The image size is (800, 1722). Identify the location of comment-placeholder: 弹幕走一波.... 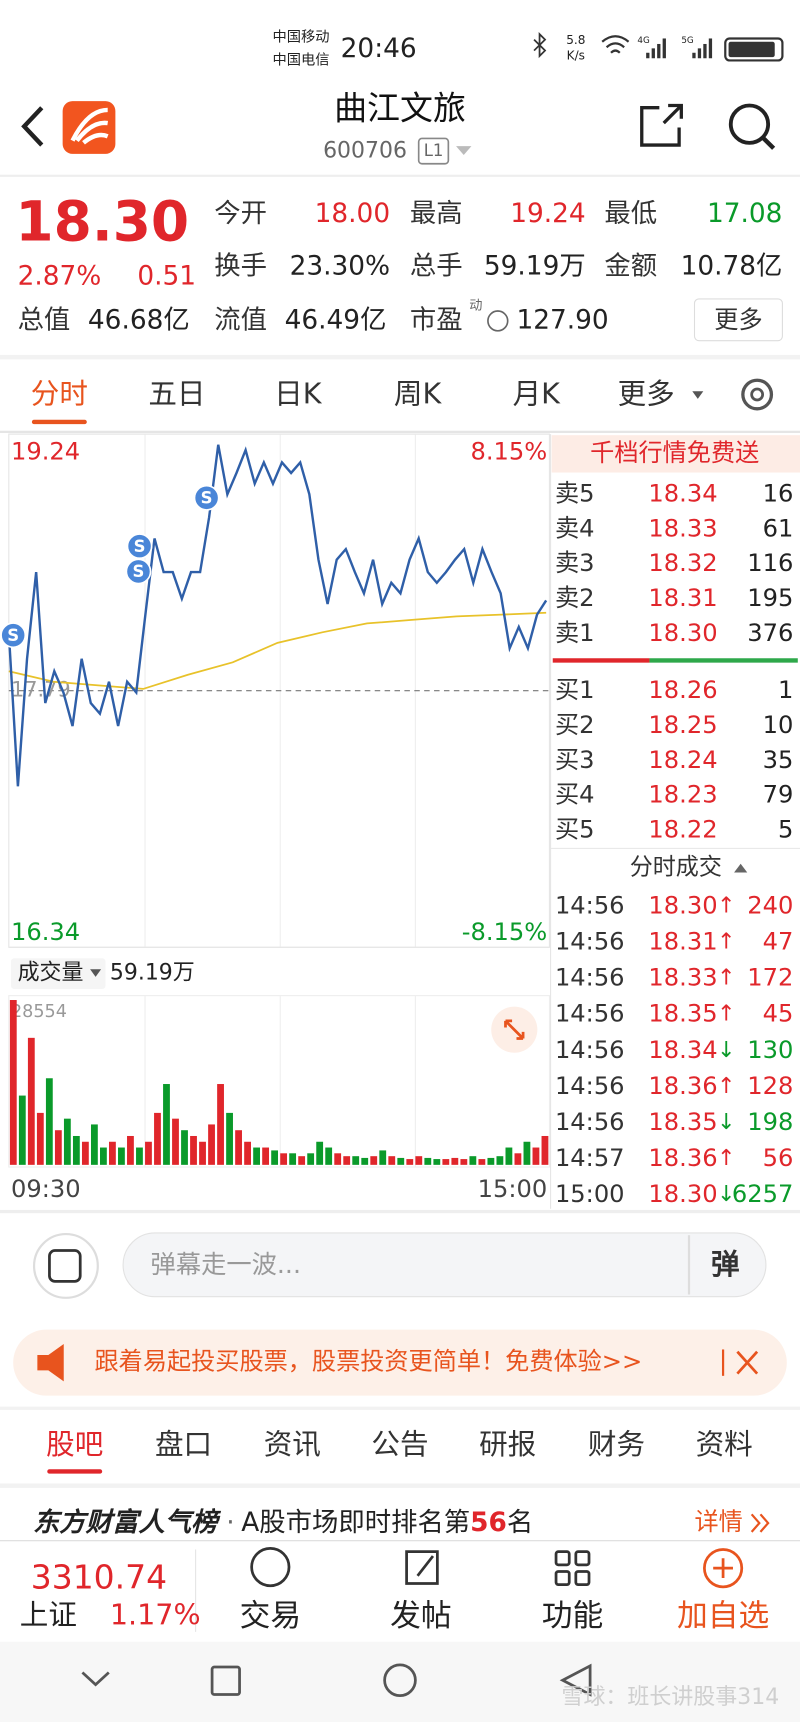
(226, 1264).